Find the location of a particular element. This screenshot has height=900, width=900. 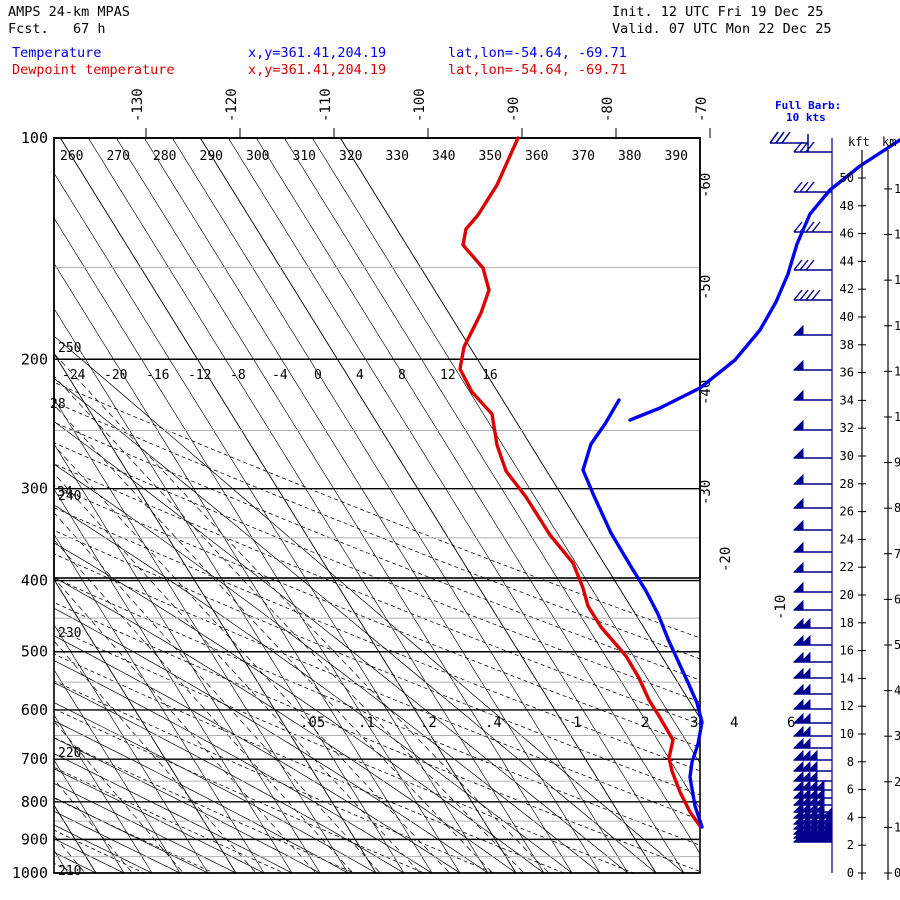

mixing-ratio-label-3: 3 is located at coordinates (694, 723).